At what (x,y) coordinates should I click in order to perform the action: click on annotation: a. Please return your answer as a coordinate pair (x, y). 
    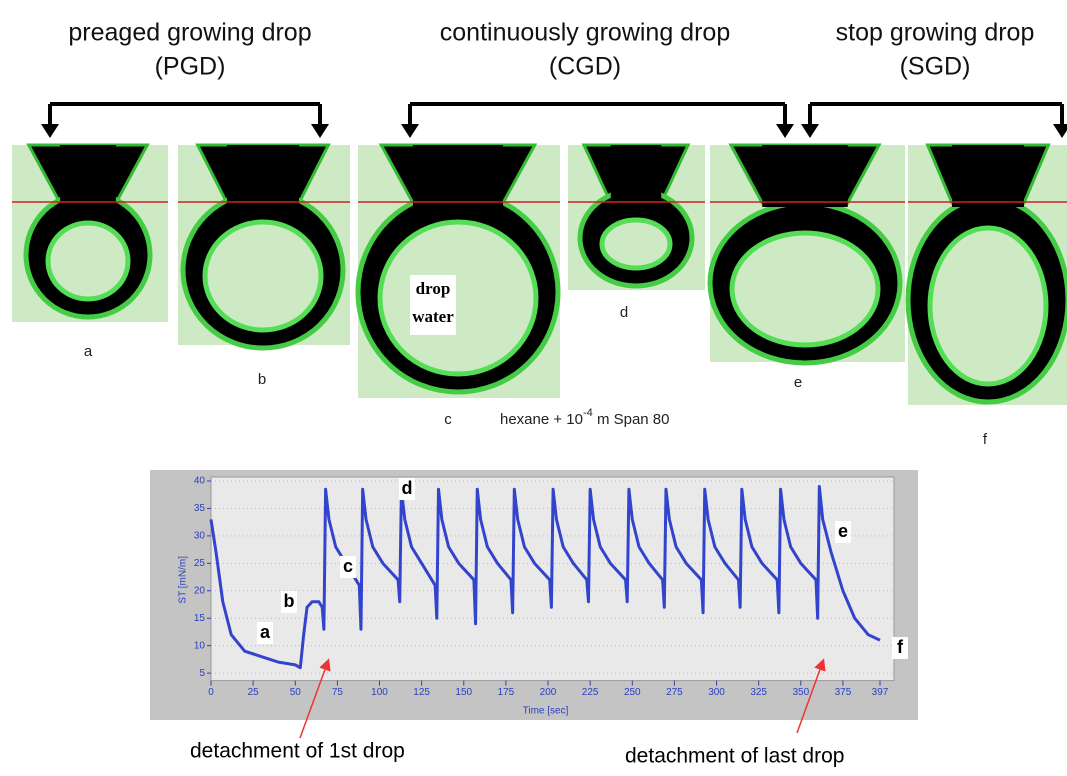
    Looking at the image, I should click on (265, 632).